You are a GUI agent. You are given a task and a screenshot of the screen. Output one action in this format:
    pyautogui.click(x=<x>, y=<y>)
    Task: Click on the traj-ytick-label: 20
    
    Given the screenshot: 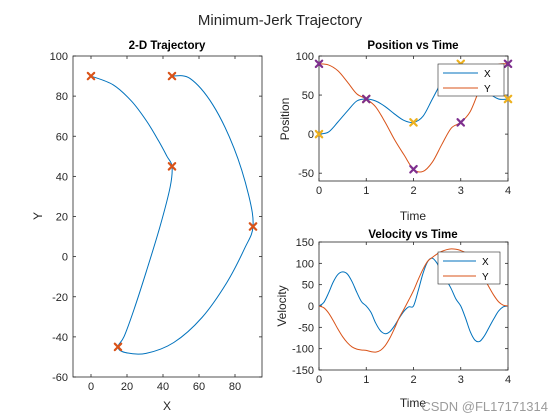 What is the action you would take?
    pyautogui.click(x=62, y=218)
    